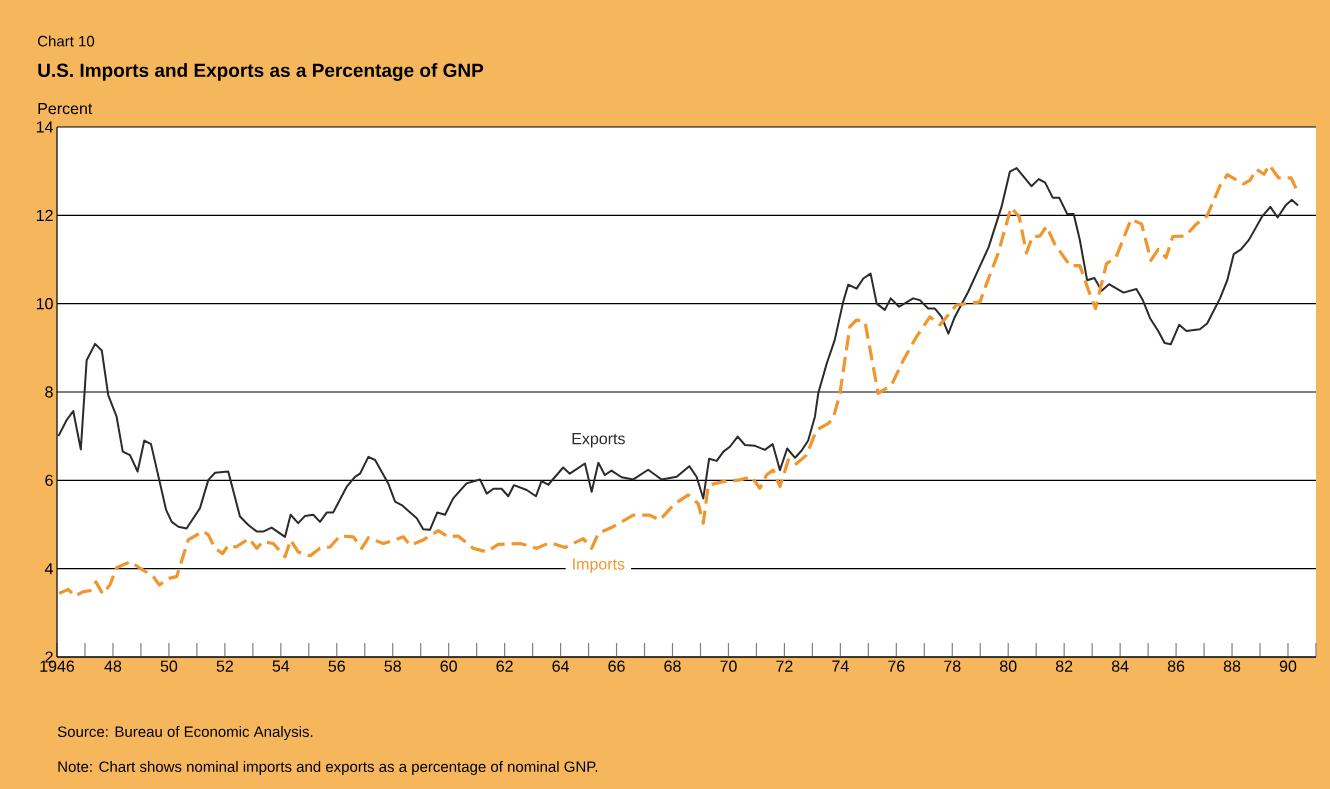 This screenshot has width=1330, height=789. I want to click on y-axis-title: Percent, so click(65, 108).